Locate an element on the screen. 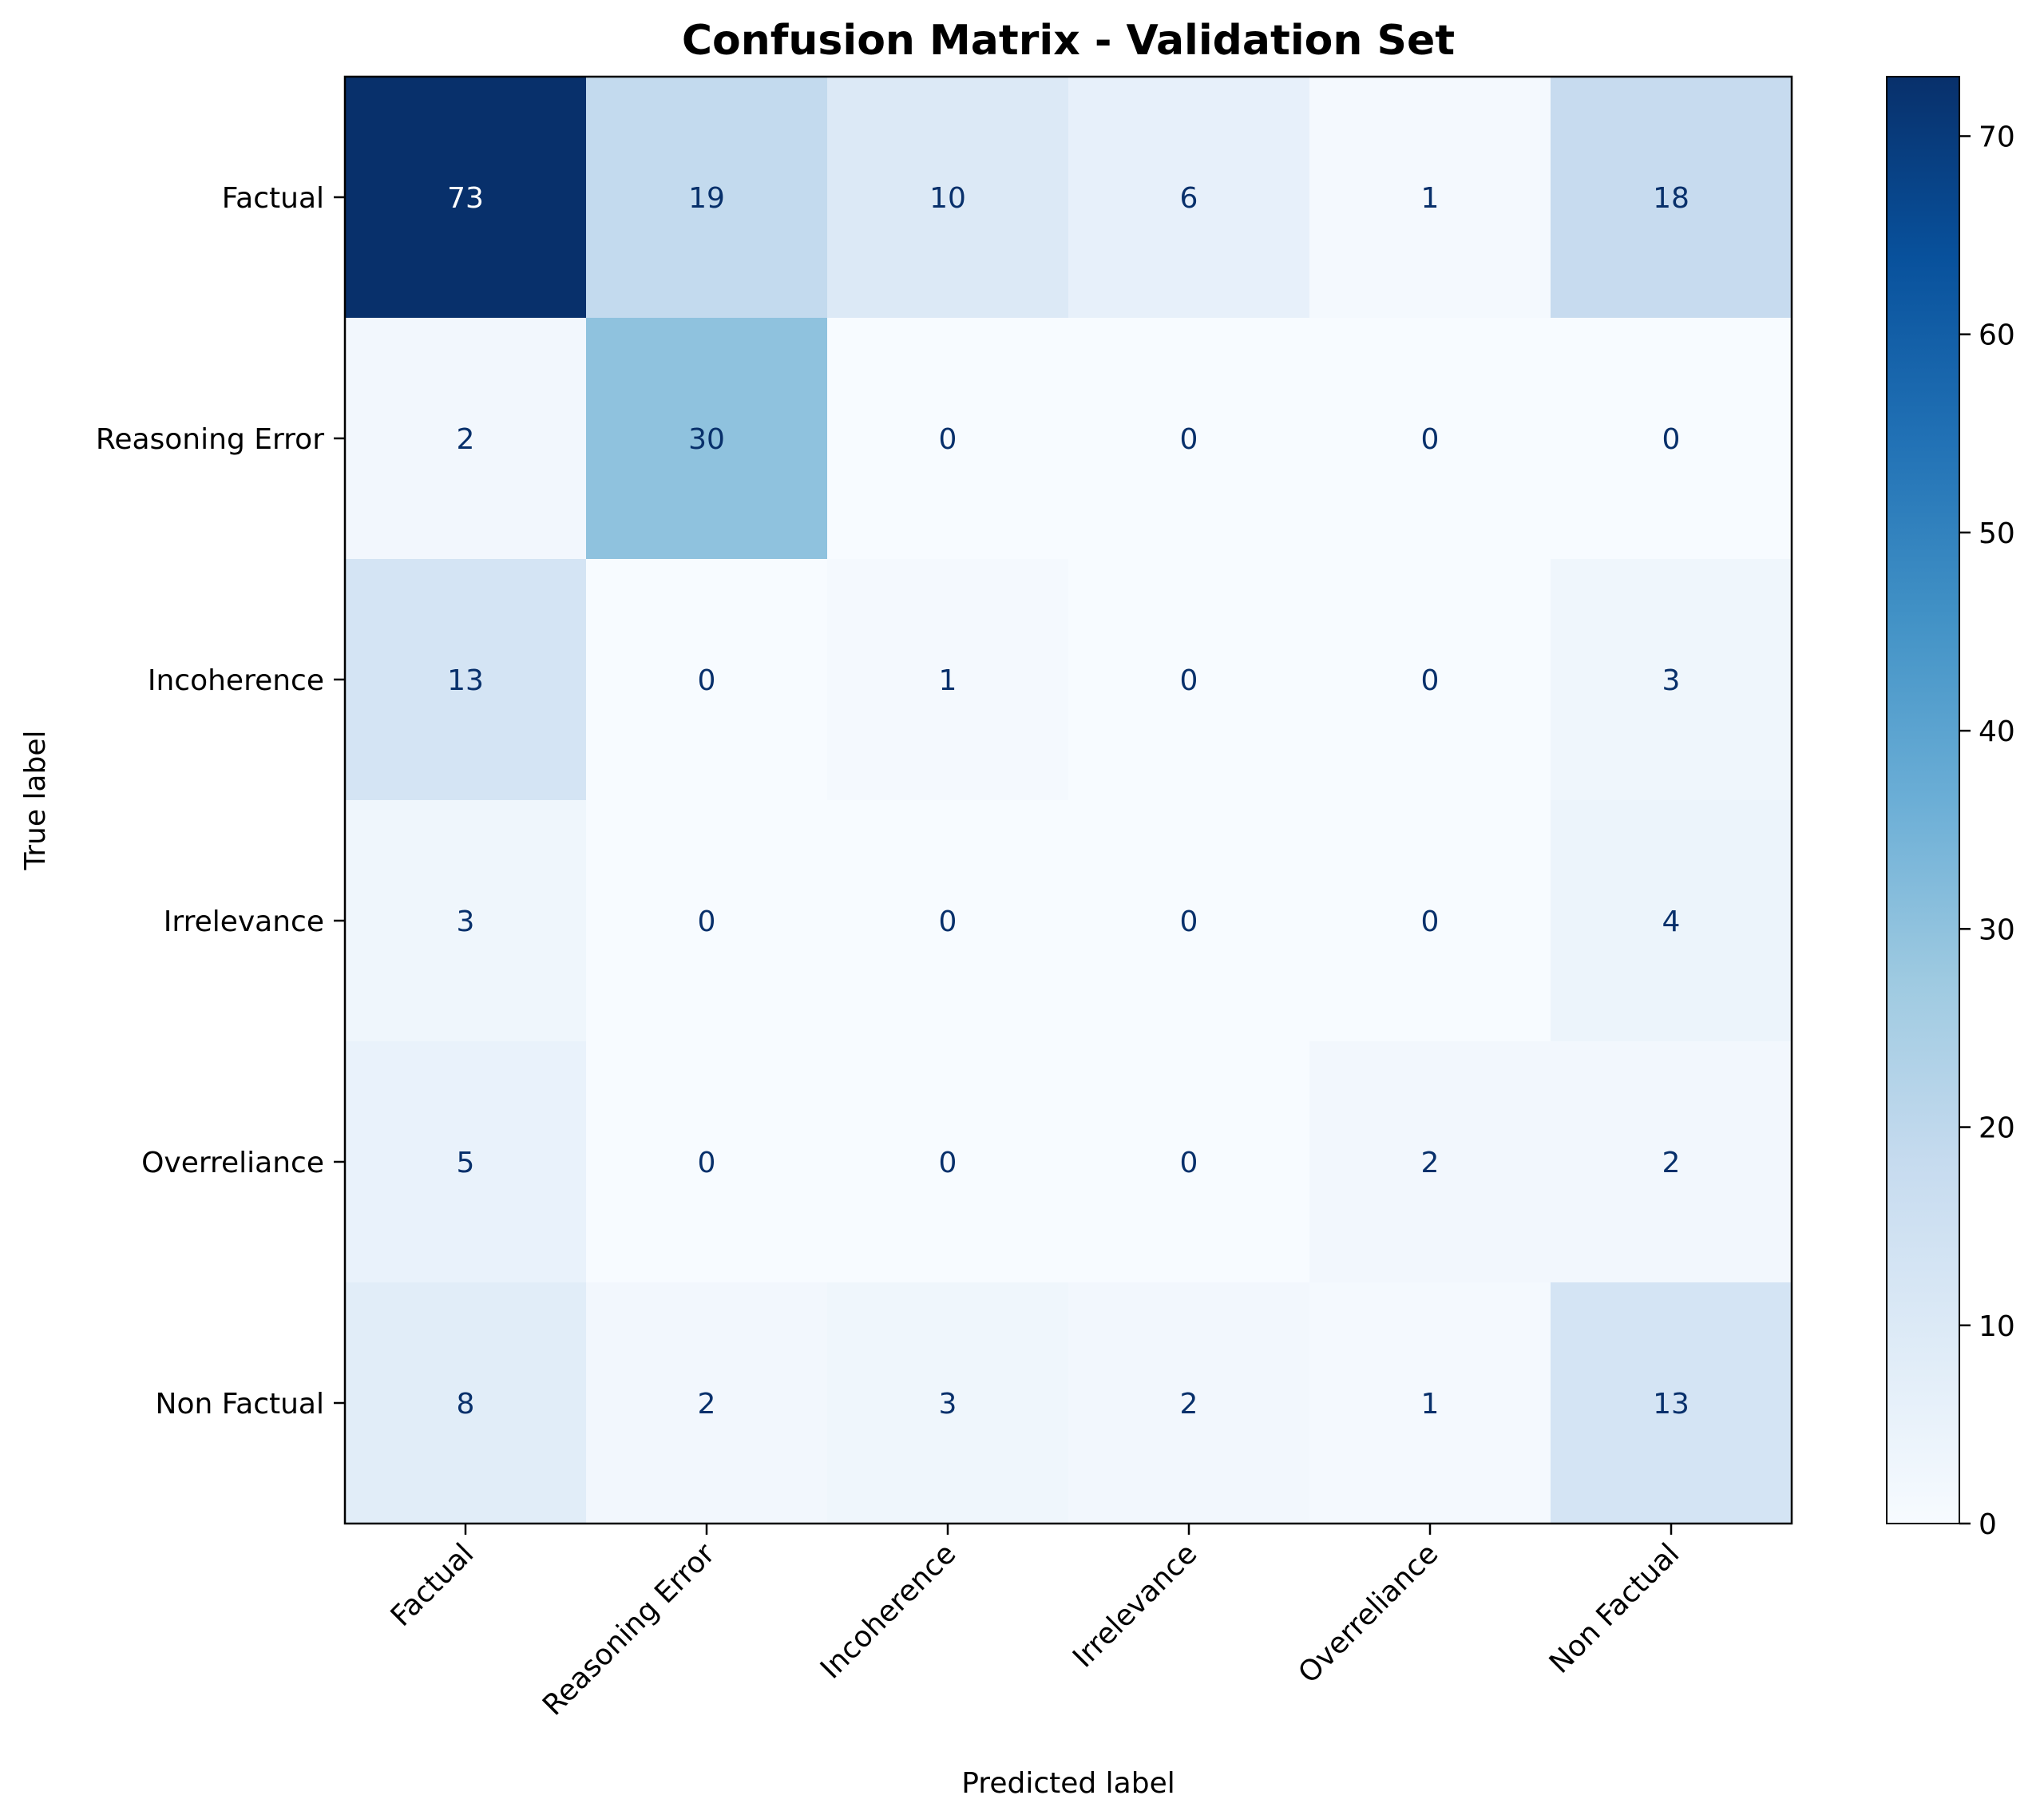 This screenshot has height=1815, width=2044. y-tick-label: Overreliance is located at coordinates (232, 1163).